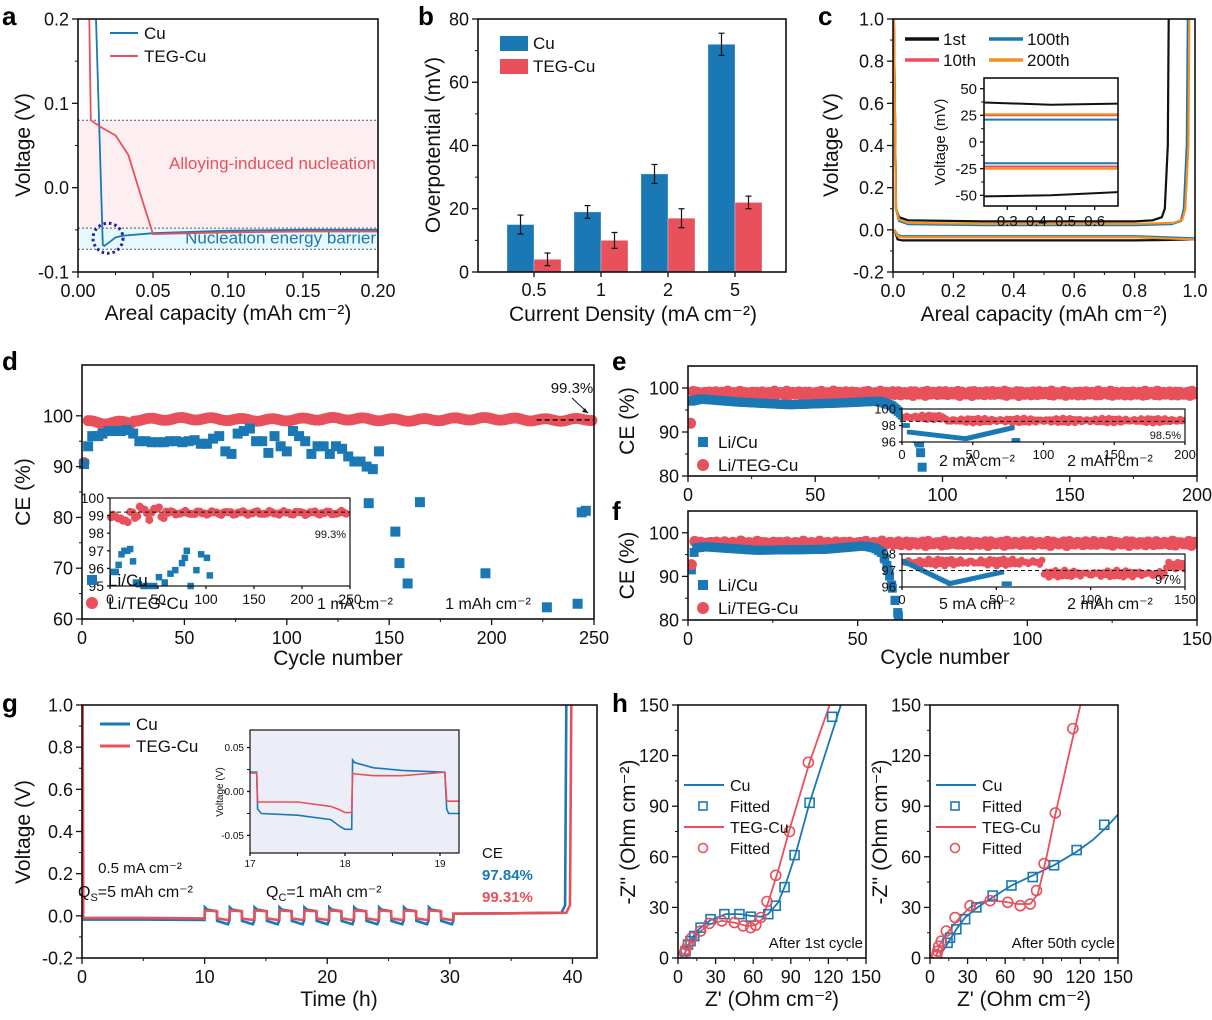 This screenshot has width=1212, height=1020. What do you see at coordinates (968, 977) in the screenshot?
I see `x-tick-label: 30` at bounding box center [968, 977].